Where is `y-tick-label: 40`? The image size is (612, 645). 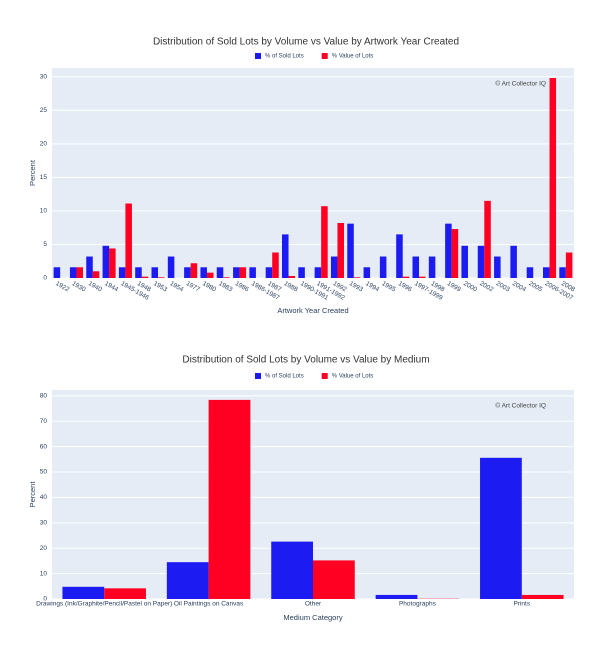 y-tick-label: 40 is located at coordinates (44, 497).